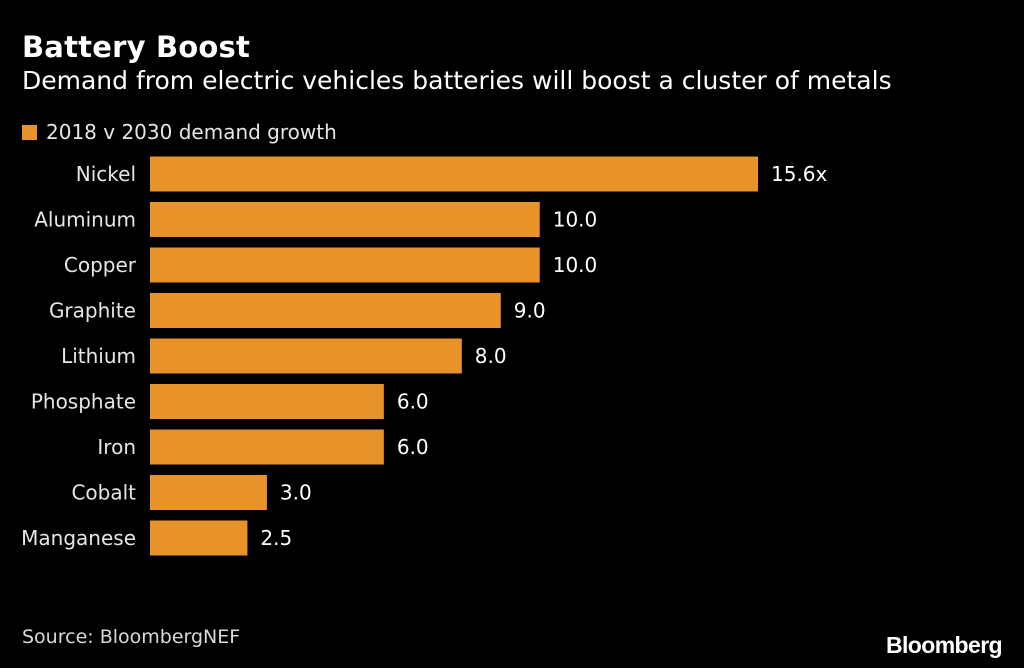 This screenshot has width=1024, height=668. Describe the element at coordinates (98, 356) in the screenshot. I see `category-label: Lithium` at that location.